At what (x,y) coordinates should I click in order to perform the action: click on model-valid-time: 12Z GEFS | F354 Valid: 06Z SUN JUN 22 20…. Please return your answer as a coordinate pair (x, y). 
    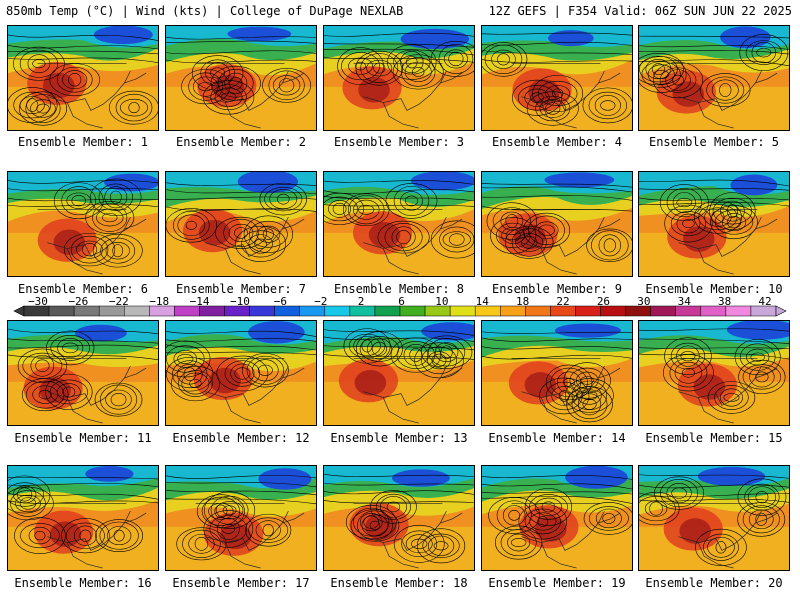
    Looking at the image, I should click on (640, 11).